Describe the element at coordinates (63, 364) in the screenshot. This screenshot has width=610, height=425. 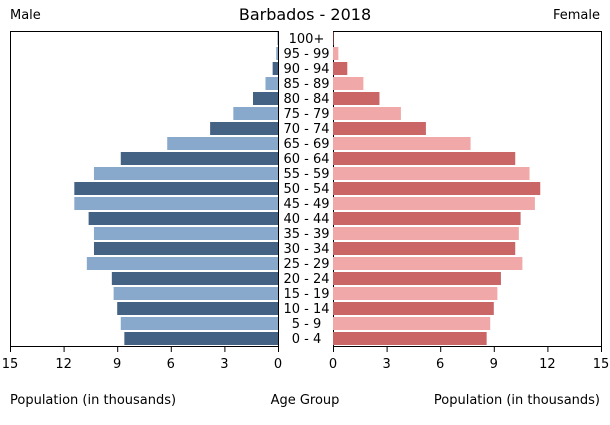
I see `male-x-tick-label: 12` at that location.